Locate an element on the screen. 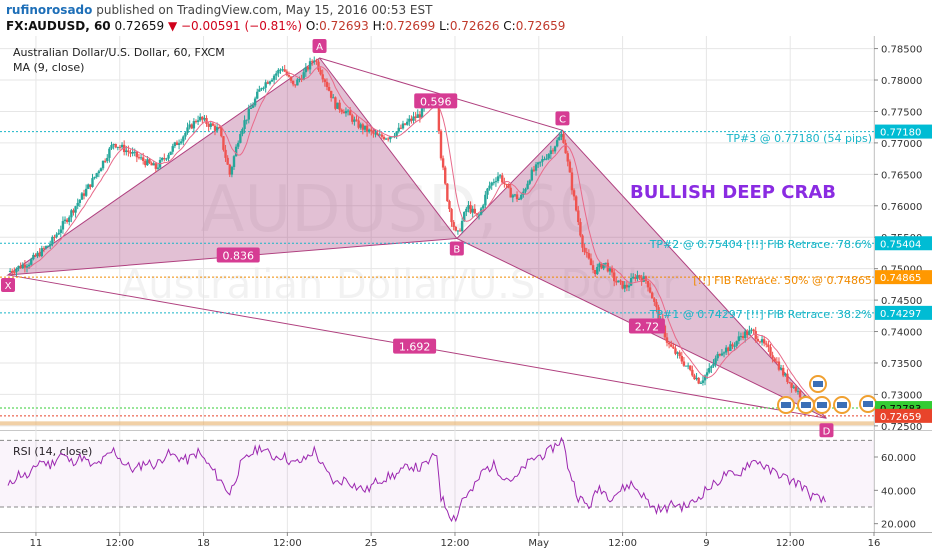 This screenshot has height=550, width=932. price-tick-label: 0.77500 is located at coordinates (901, 112).